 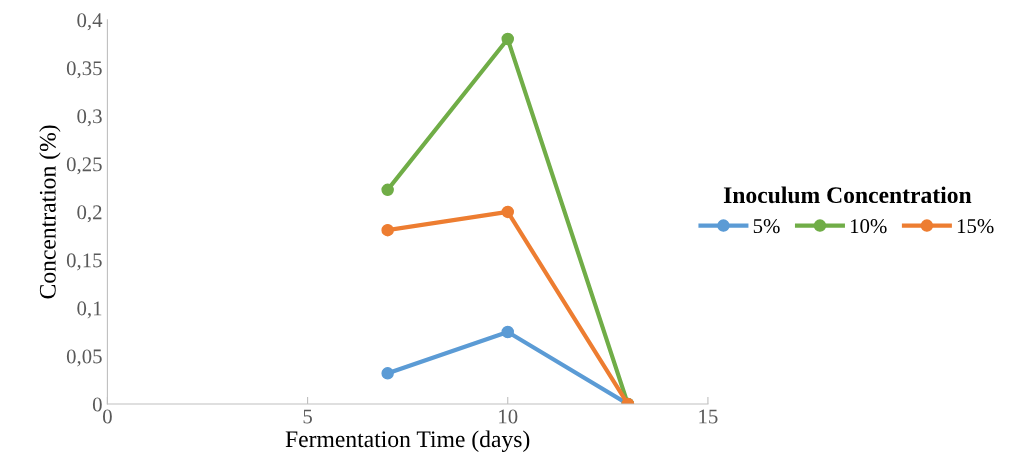 I want to click on y-tick-label: 0,2, so click(x=89, y=214).